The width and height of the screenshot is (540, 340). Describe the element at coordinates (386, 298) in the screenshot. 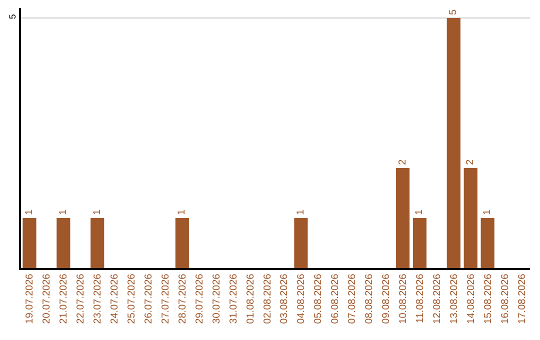

I see `x-tick-label: 09.08.2026` at that location.